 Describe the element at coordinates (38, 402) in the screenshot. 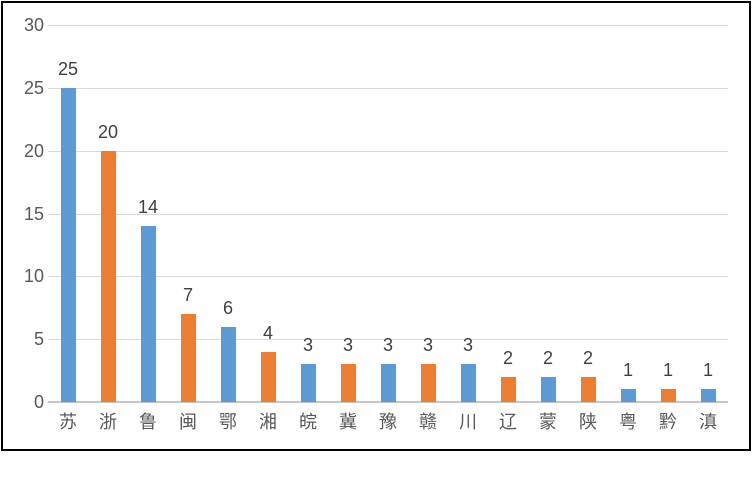

I see `y-axis-tick-label: 0` at that location.